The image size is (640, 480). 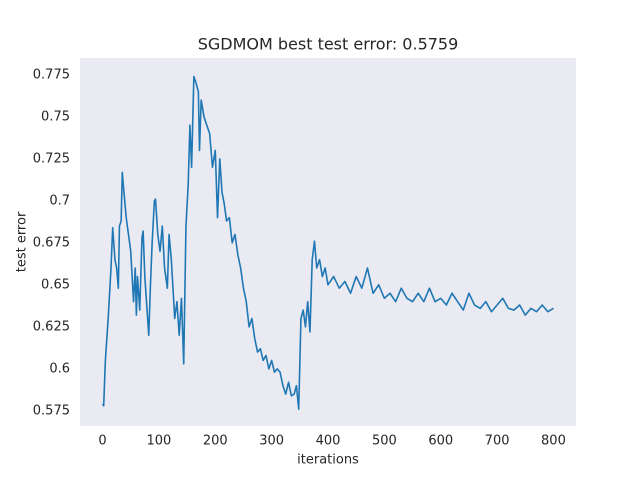 I want to click on y-axis-label: test error, so click(x=22, y=241).